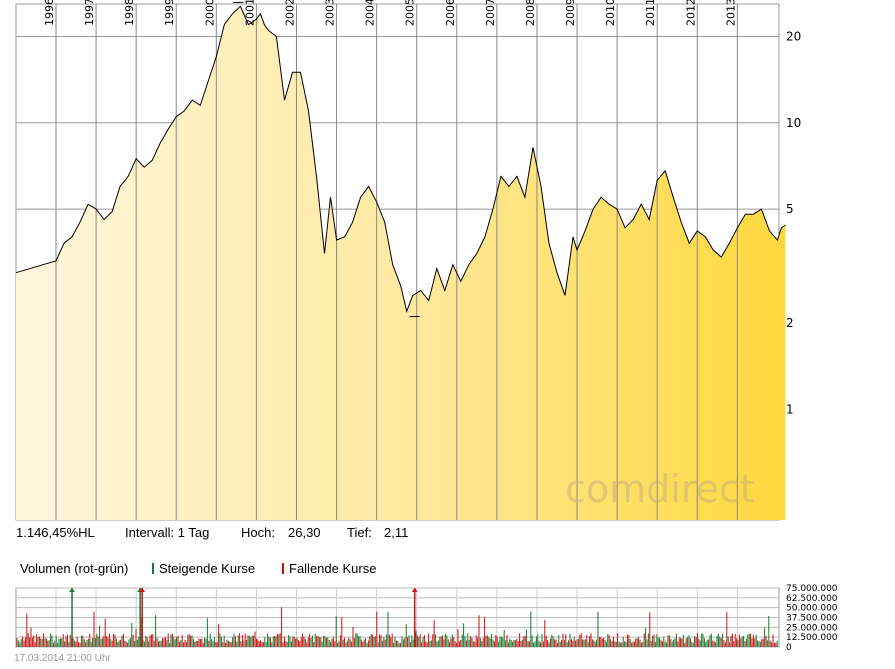 Image resolution: width=895 pixels, height=669 pixels. I want to click on year-label: 2011, so click(650, 13).